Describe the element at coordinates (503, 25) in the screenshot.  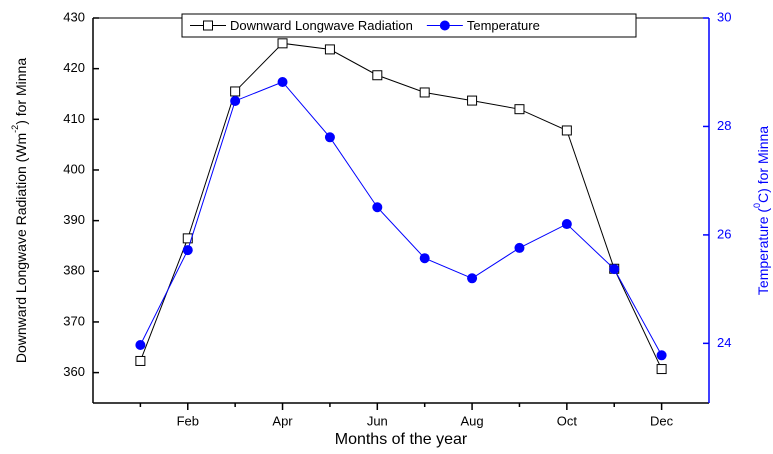
I see `legend-label: Temperature` at that location.